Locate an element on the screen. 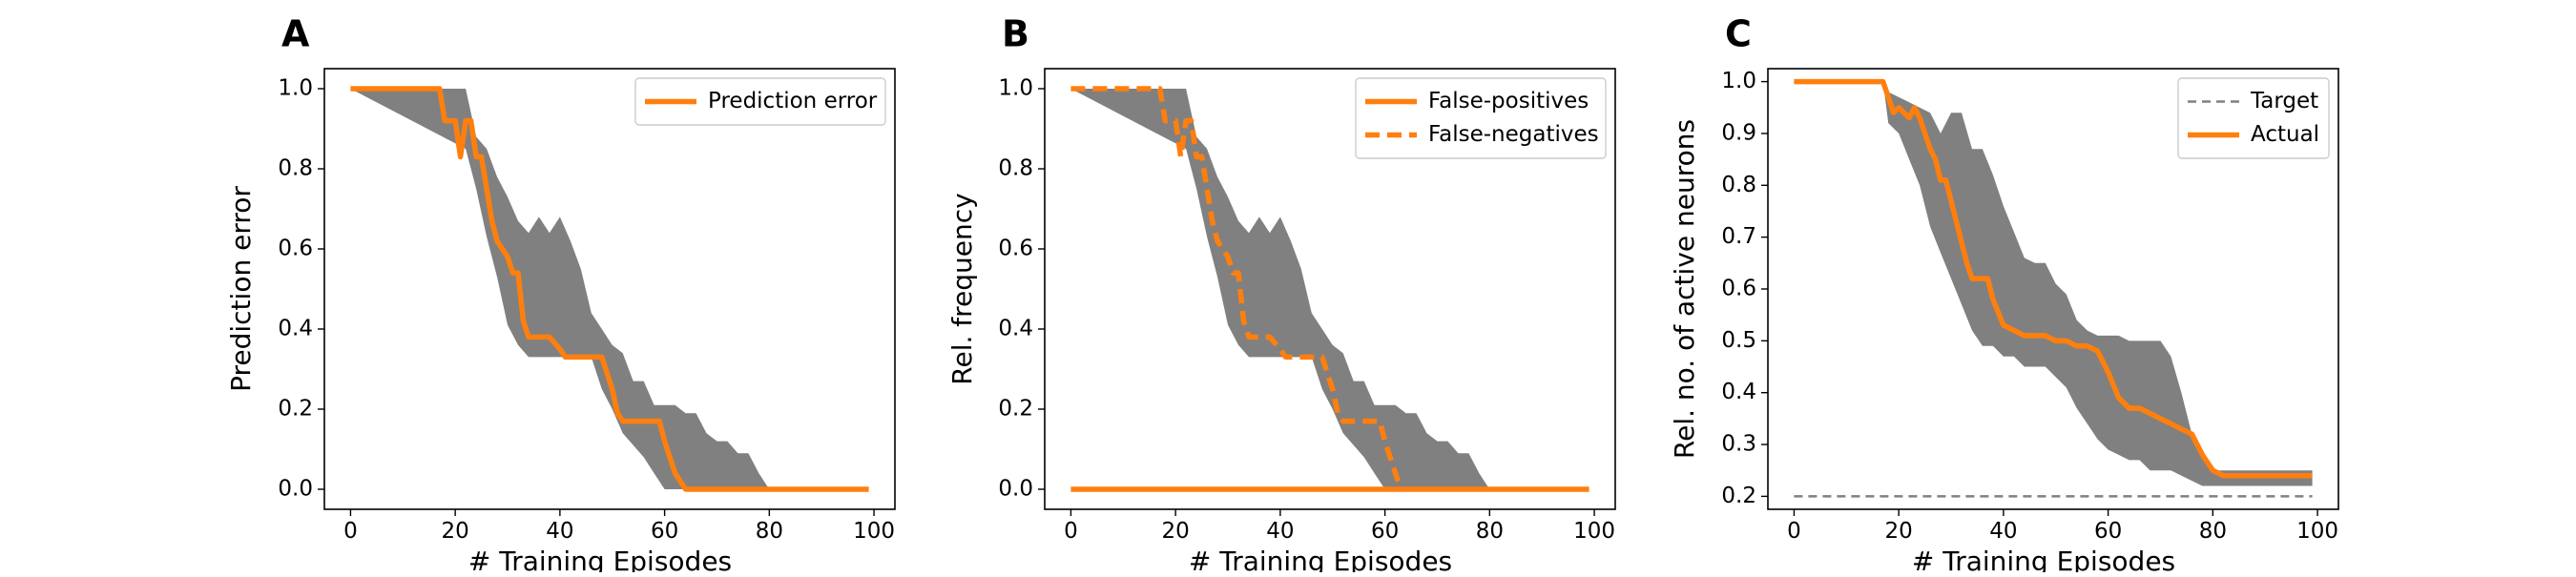 The width and height of the screenshot is (2576, 577). legend: Prediction error is located at coordinates (760, 101).